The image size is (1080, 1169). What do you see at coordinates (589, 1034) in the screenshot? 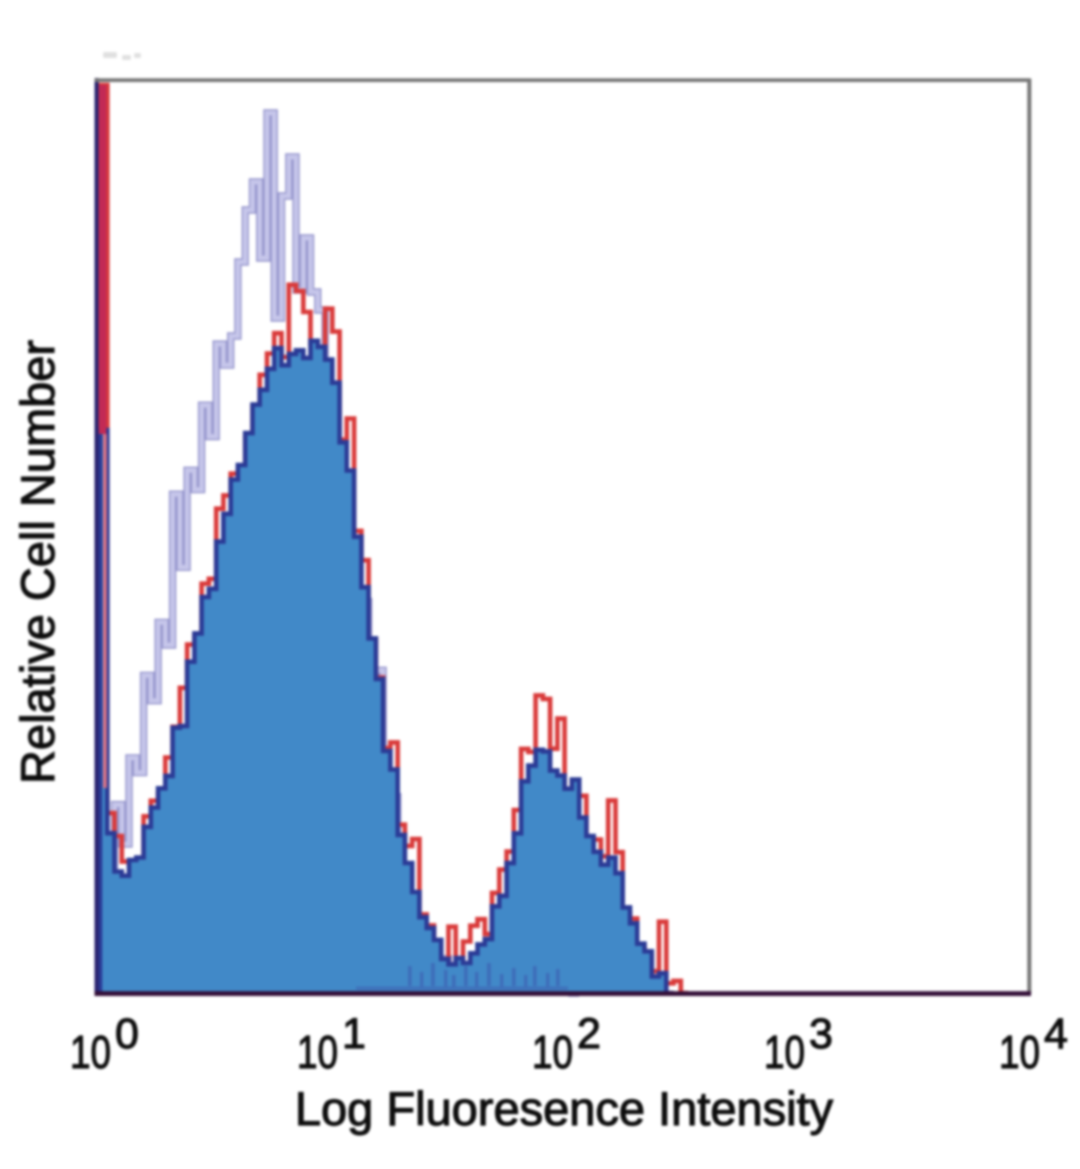
I see `svg-text: 2` at bounding box center [589, 1034].